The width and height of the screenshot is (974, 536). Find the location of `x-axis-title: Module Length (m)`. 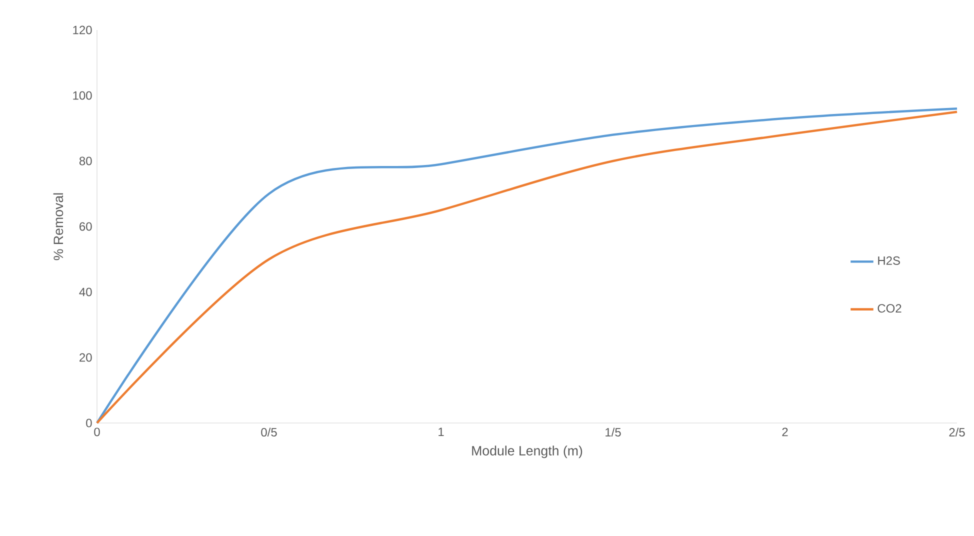

x-axis-title: Module Length (m) is located at coordinates (527, 452).